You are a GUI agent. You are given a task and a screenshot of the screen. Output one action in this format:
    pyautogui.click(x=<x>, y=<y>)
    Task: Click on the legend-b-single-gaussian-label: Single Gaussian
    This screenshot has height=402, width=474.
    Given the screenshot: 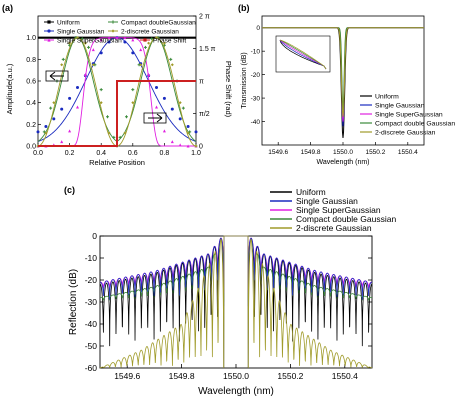 What is the action you would take?
    pyautogui.click(x=400, y=106)
    